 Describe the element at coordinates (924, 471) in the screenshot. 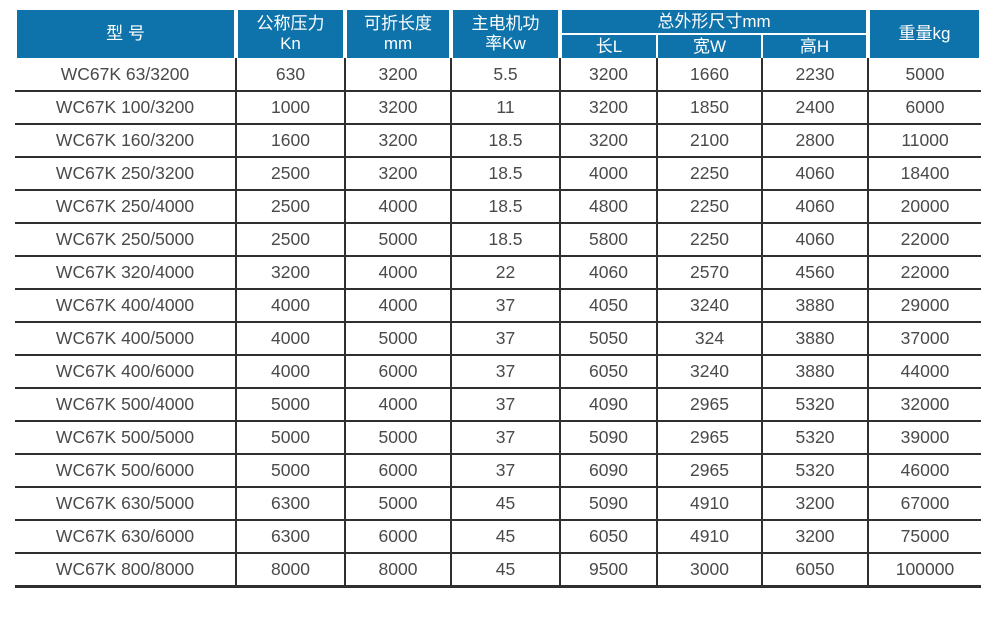

I see `cell-weight: 46000` at that location.